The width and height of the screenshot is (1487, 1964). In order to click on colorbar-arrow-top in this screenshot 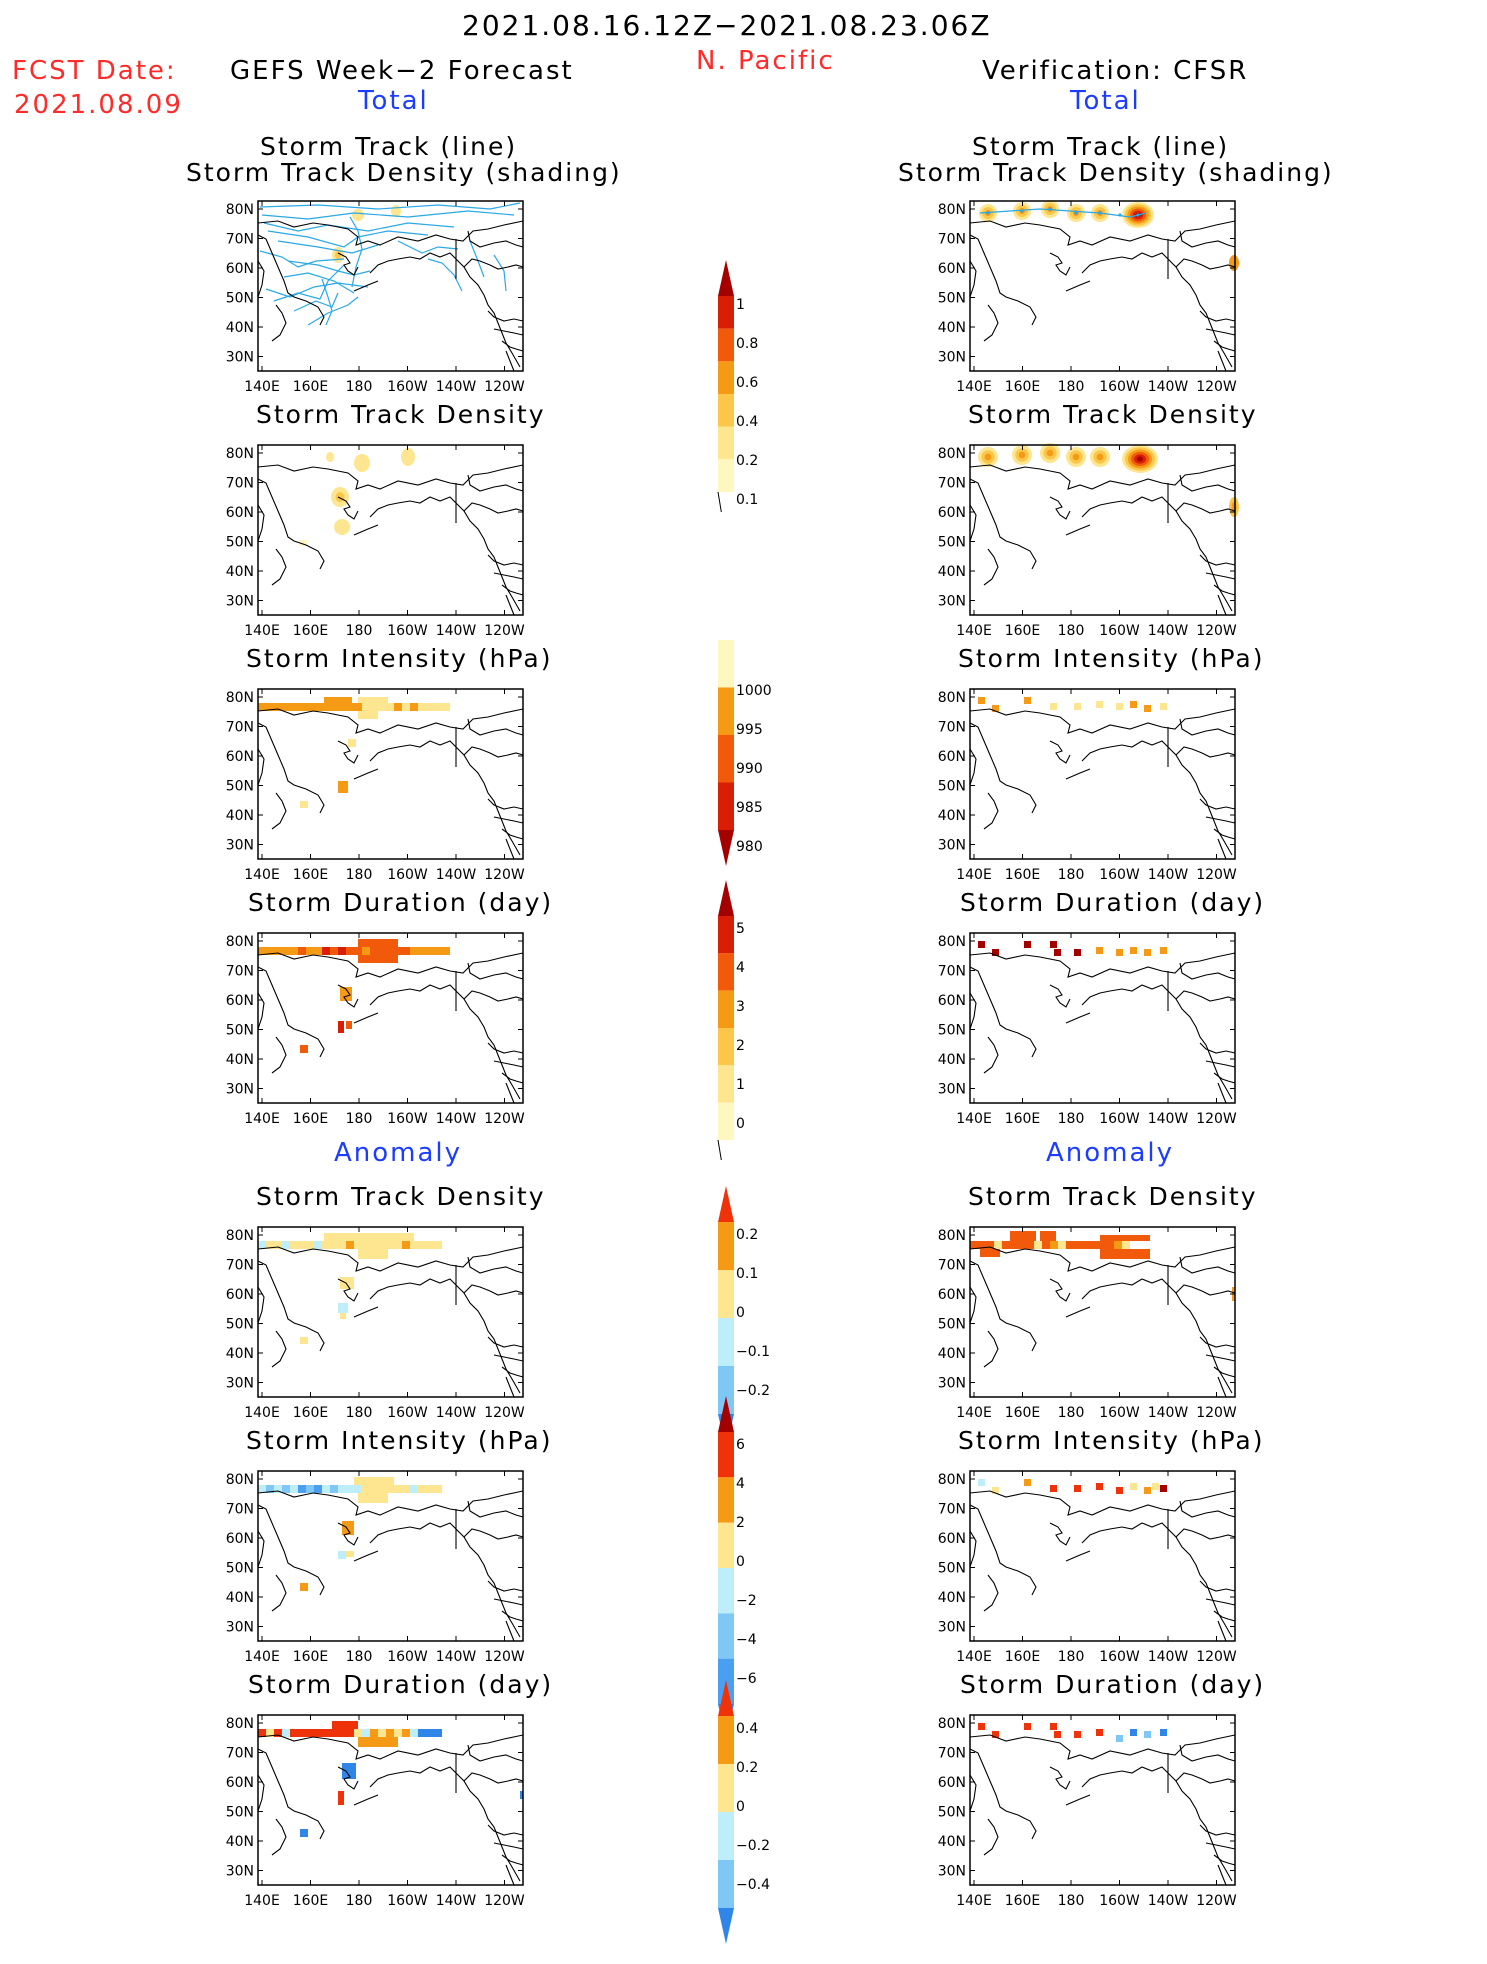, I will do `click(726, 898)`.